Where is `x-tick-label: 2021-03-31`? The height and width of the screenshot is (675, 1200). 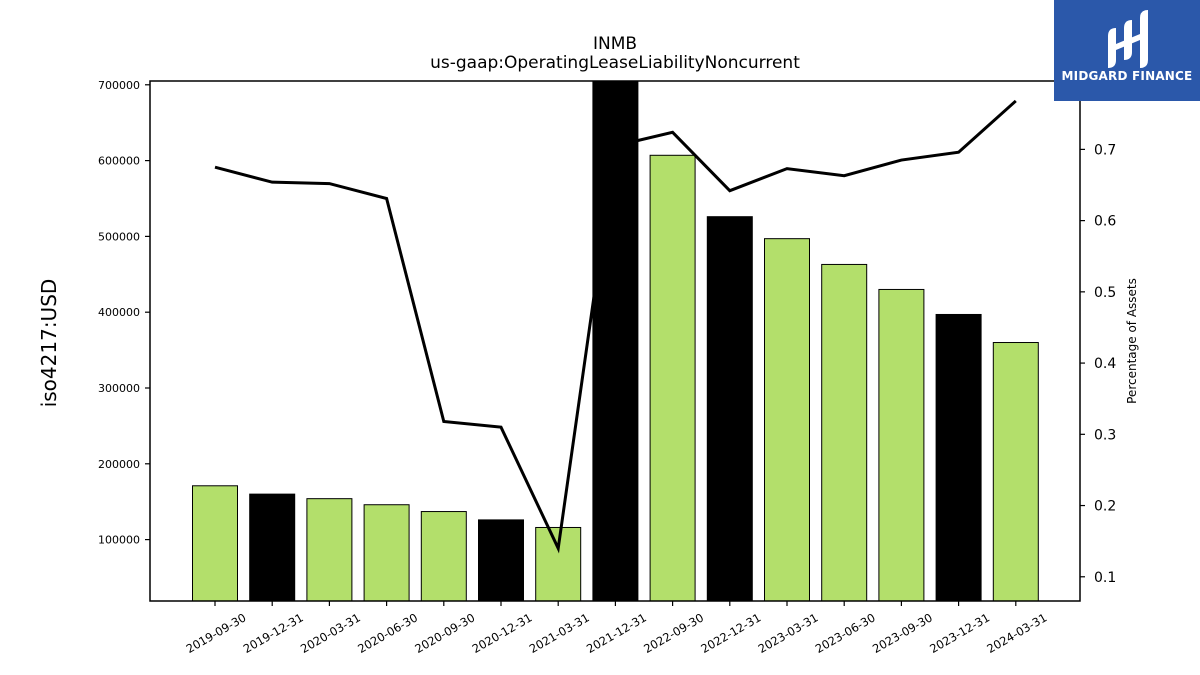
x-tick-label: 2021-03-31 is located at coordinates (559, 633).